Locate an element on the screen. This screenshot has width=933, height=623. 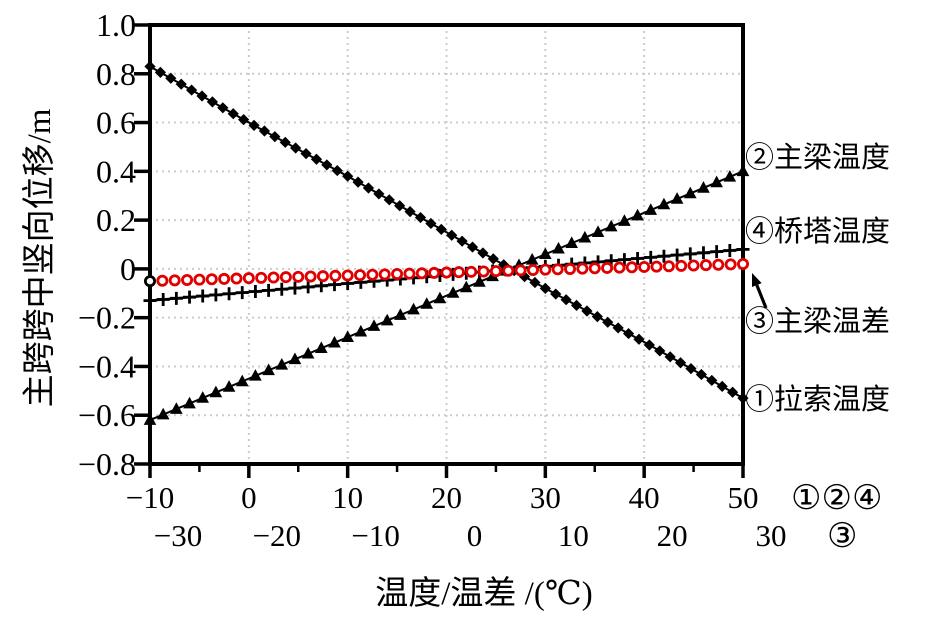
x-axis-secondary-tick-labels: −30 −20 −10 0 10 20 30 is located at coordinates (470, 535).